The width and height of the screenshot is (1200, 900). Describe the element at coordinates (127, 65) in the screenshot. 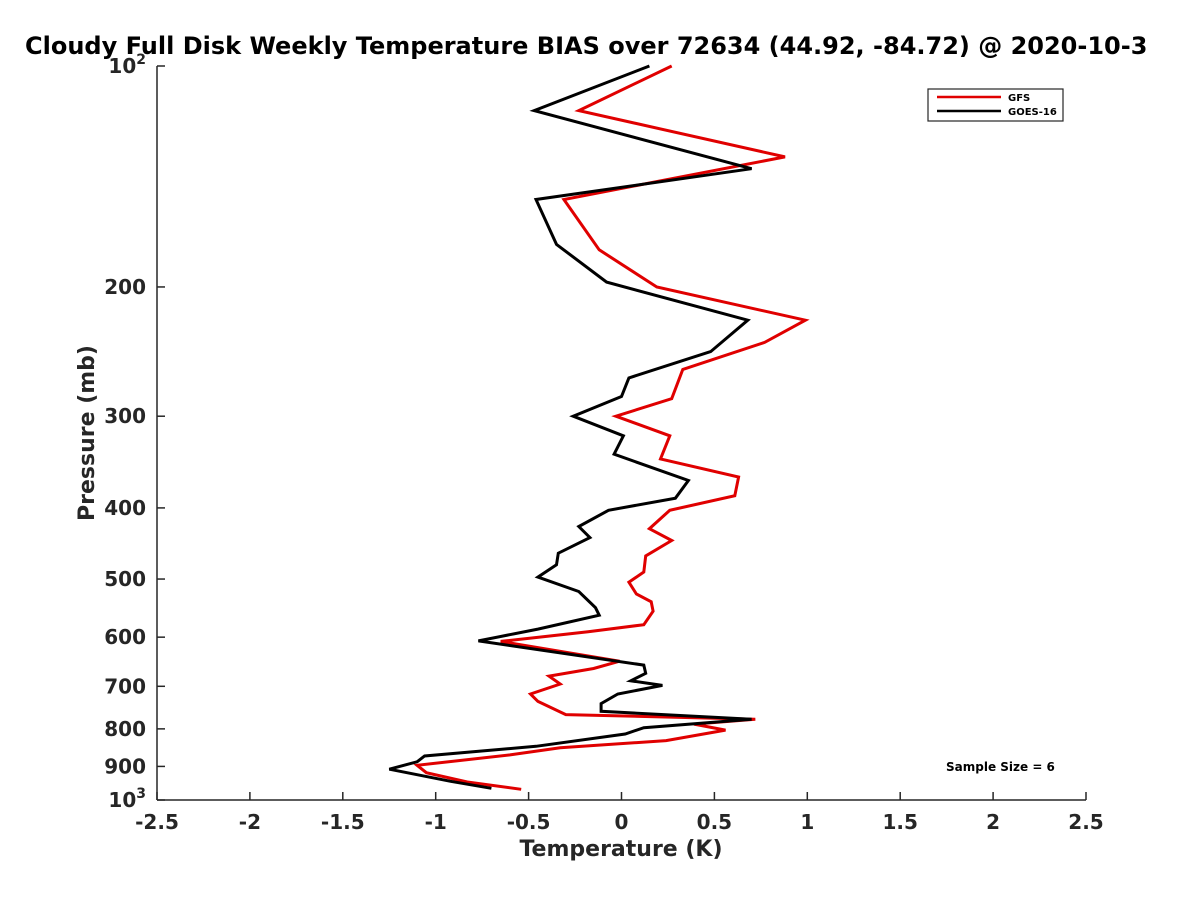

I see `y-tick-label: 10²` at that location.